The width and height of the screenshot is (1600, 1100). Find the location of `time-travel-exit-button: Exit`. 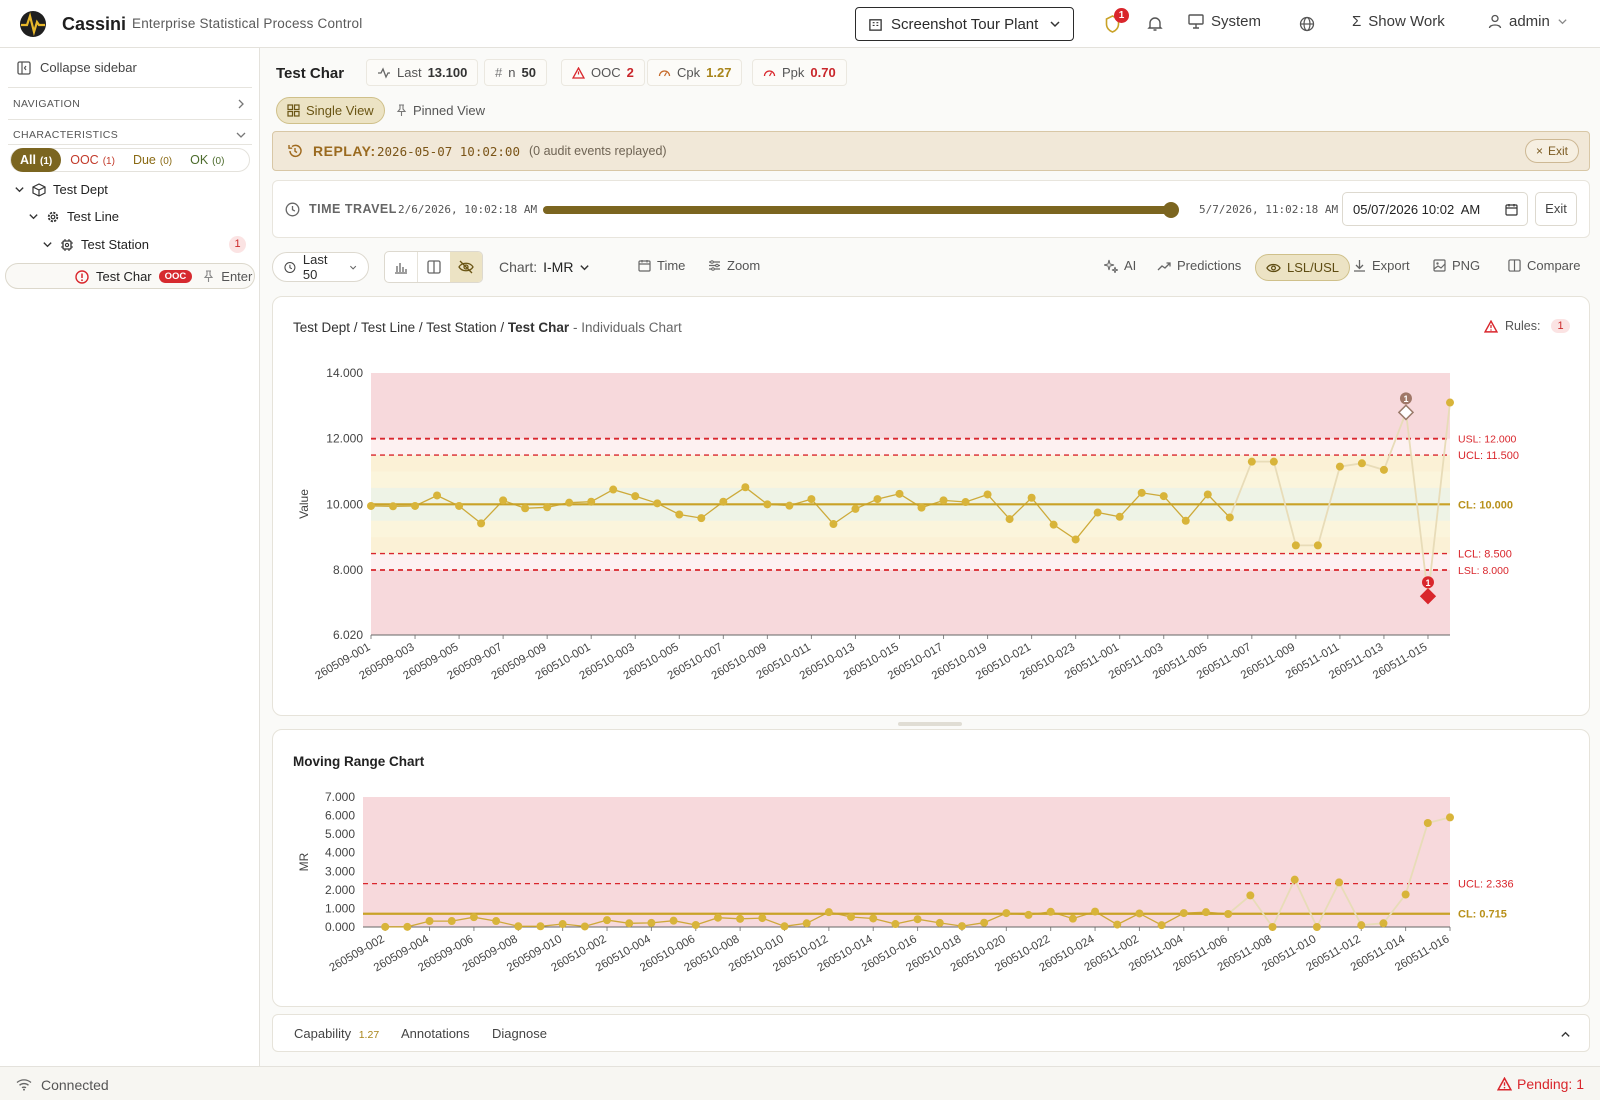

time-travel-exit-button: Exit is located at coordinates (1556, 209).